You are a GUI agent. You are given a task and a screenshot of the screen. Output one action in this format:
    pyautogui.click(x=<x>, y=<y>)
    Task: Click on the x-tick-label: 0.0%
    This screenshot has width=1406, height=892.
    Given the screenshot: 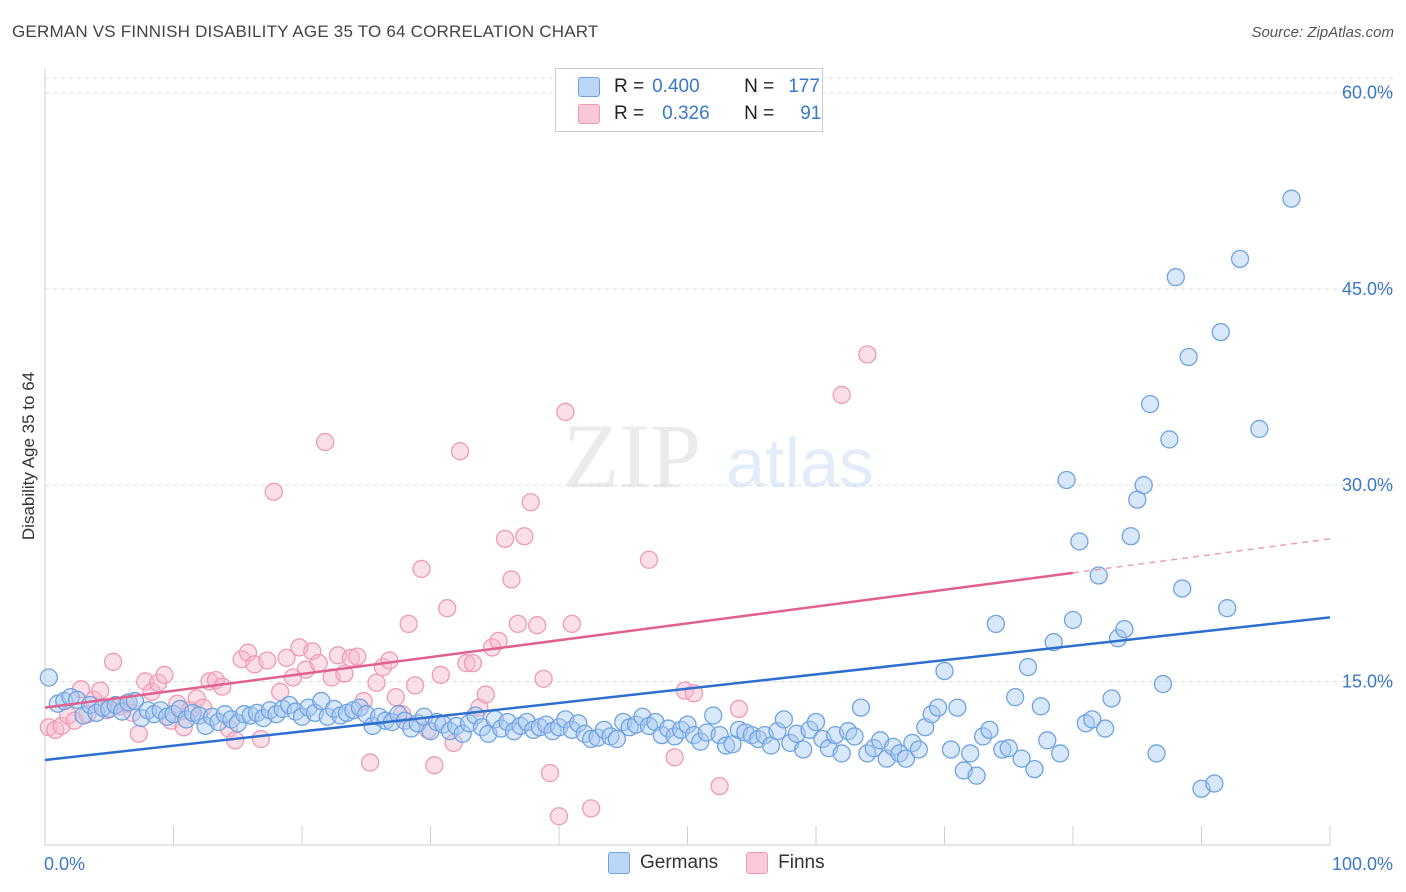 What is the action you would take?
    pyautogui.click(x=64, y=864)
    